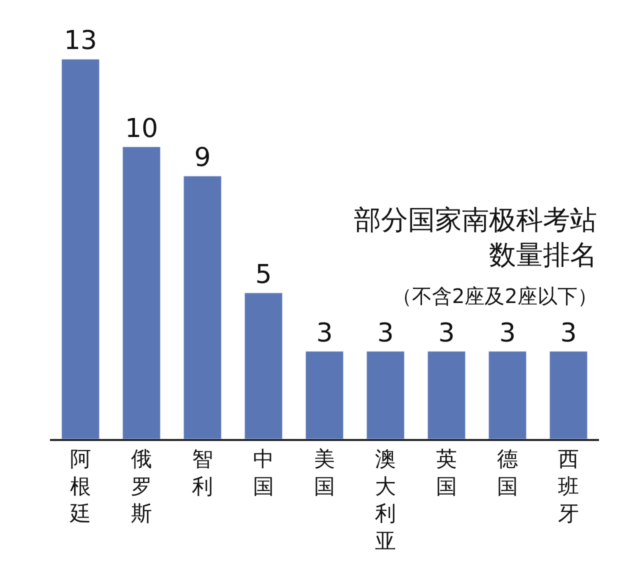 Image resolution: width=624 pixels, height=584 pixels. What do you see at coordinates (263, 275) in the screenshot?
I see `data-label: 5` at bounding box center [263, 275].